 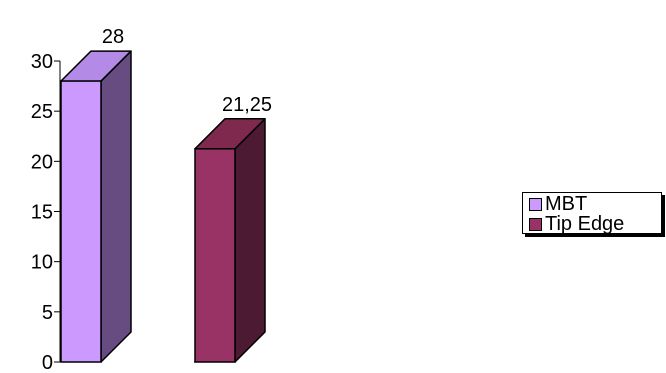 I want to click on legend-item-tip-edge: Tip Edge, so click(x=595, y=223).